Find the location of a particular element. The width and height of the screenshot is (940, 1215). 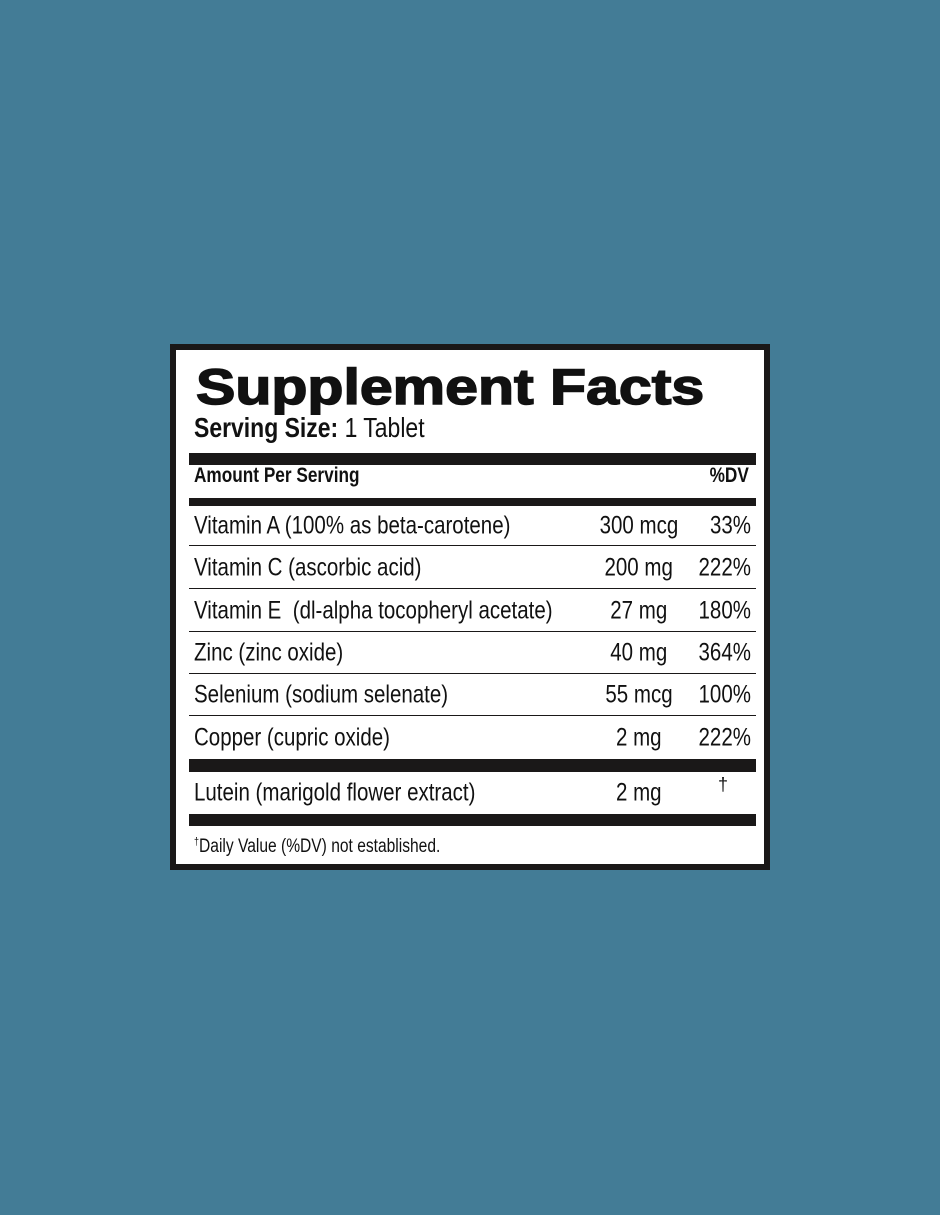

nutrient-amount: 300 mcg is located at coordinates (639, 525).